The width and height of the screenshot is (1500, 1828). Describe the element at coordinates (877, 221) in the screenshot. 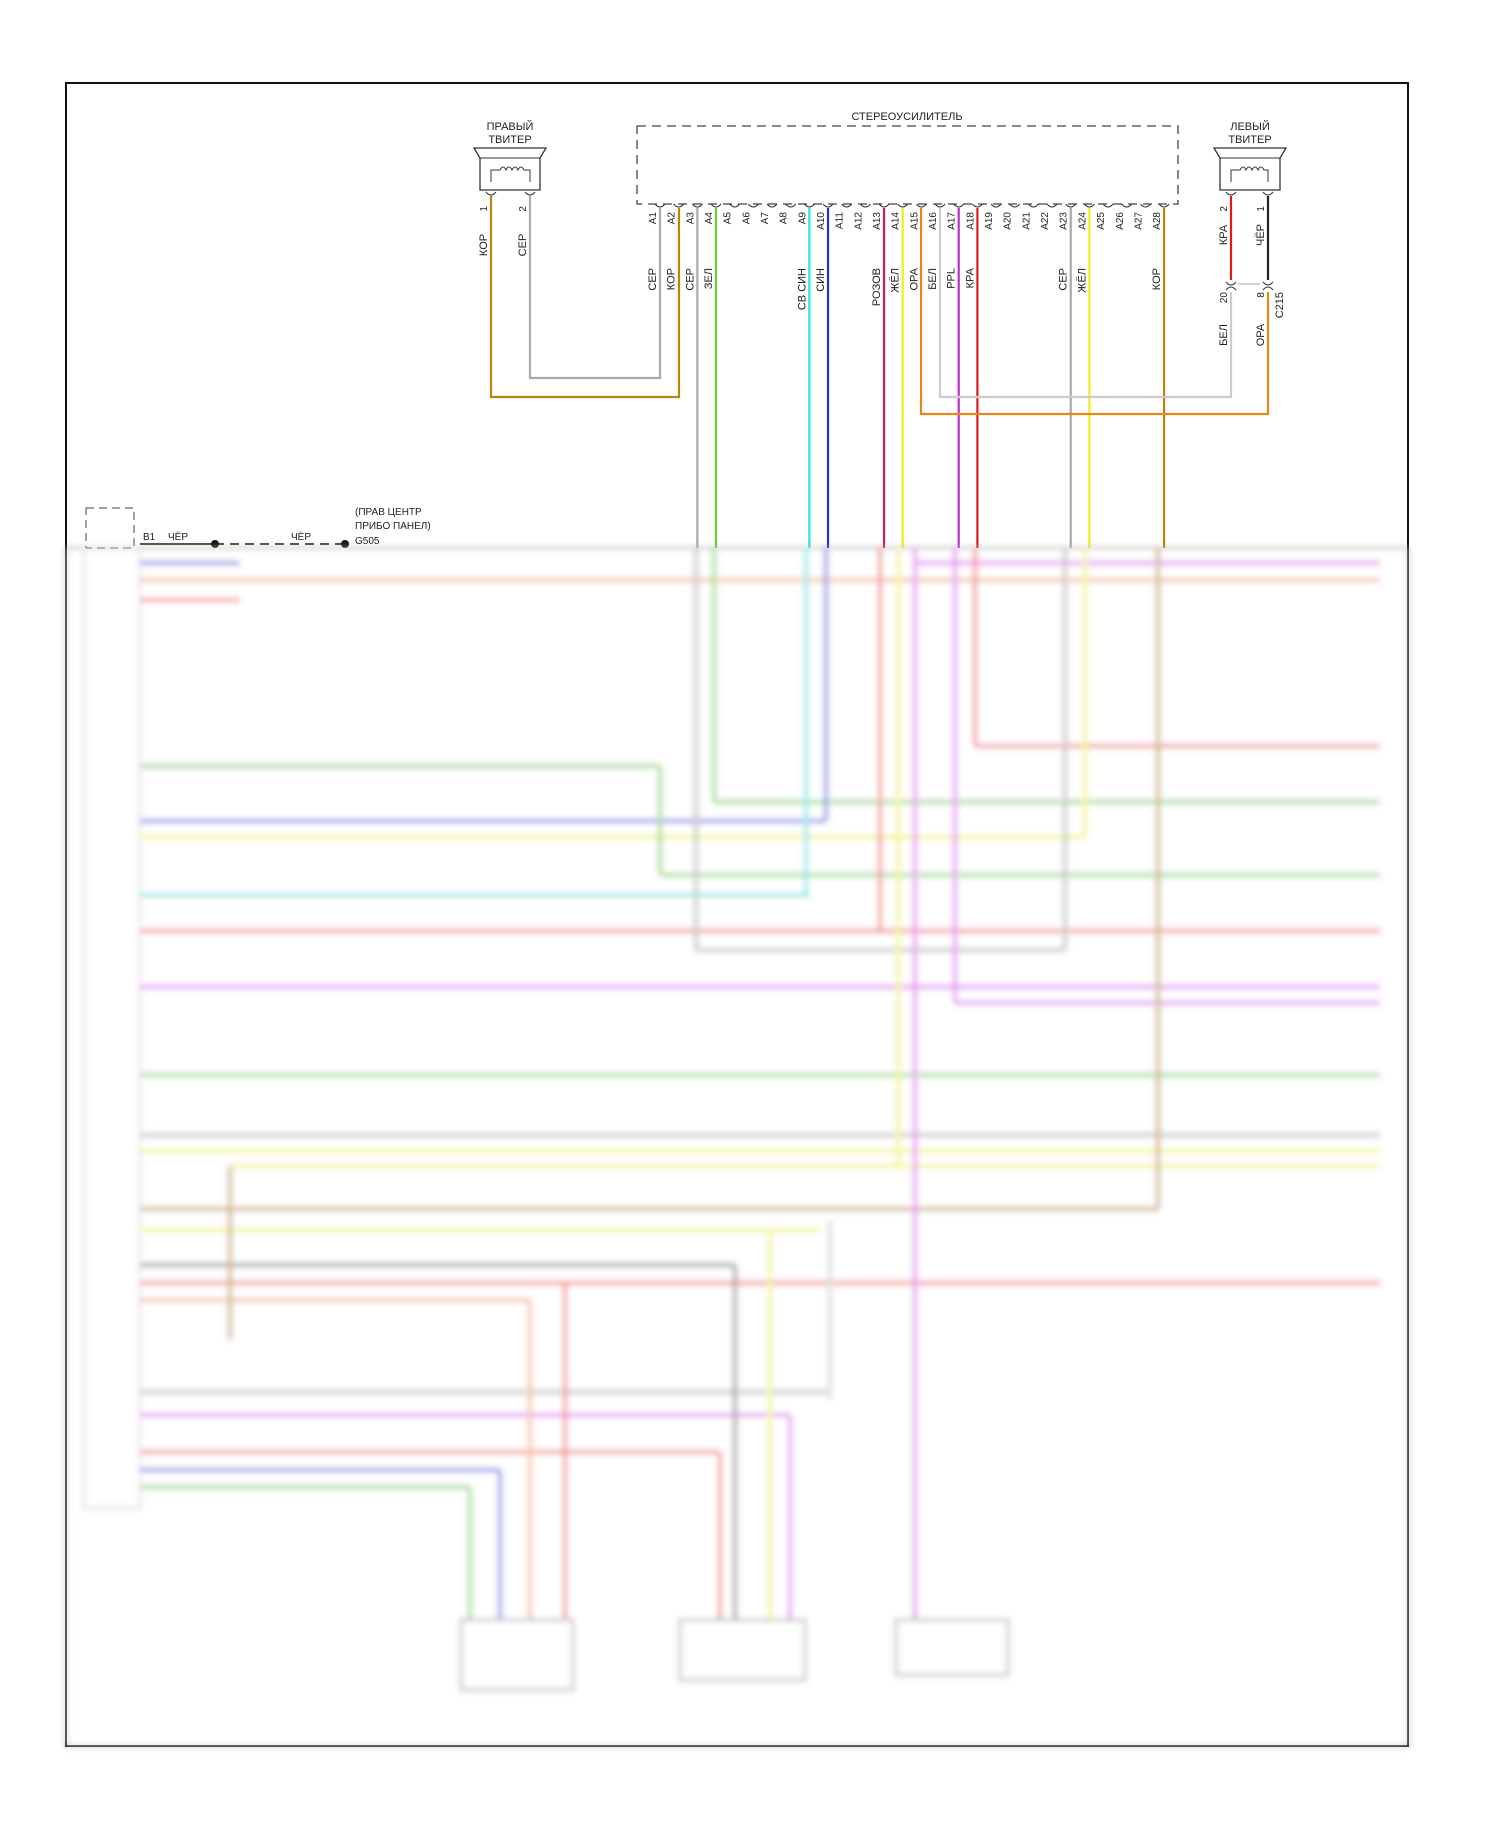

I see `pin-label: A13` at that location.